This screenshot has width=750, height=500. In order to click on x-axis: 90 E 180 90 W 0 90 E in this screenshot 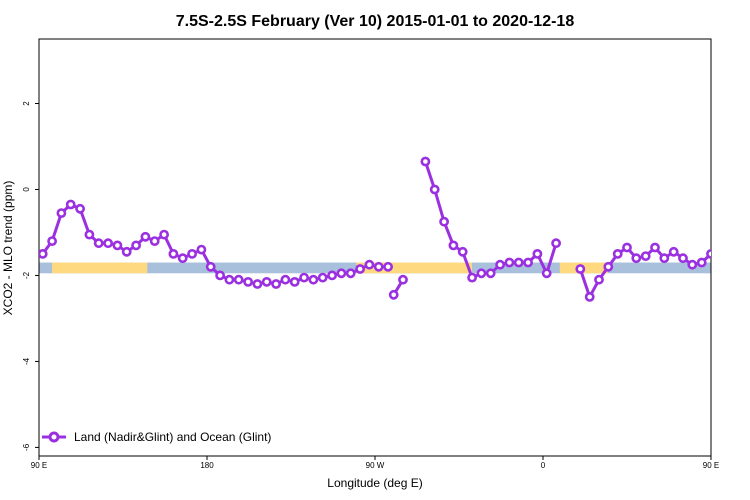, I will do `click(375, 463)`.